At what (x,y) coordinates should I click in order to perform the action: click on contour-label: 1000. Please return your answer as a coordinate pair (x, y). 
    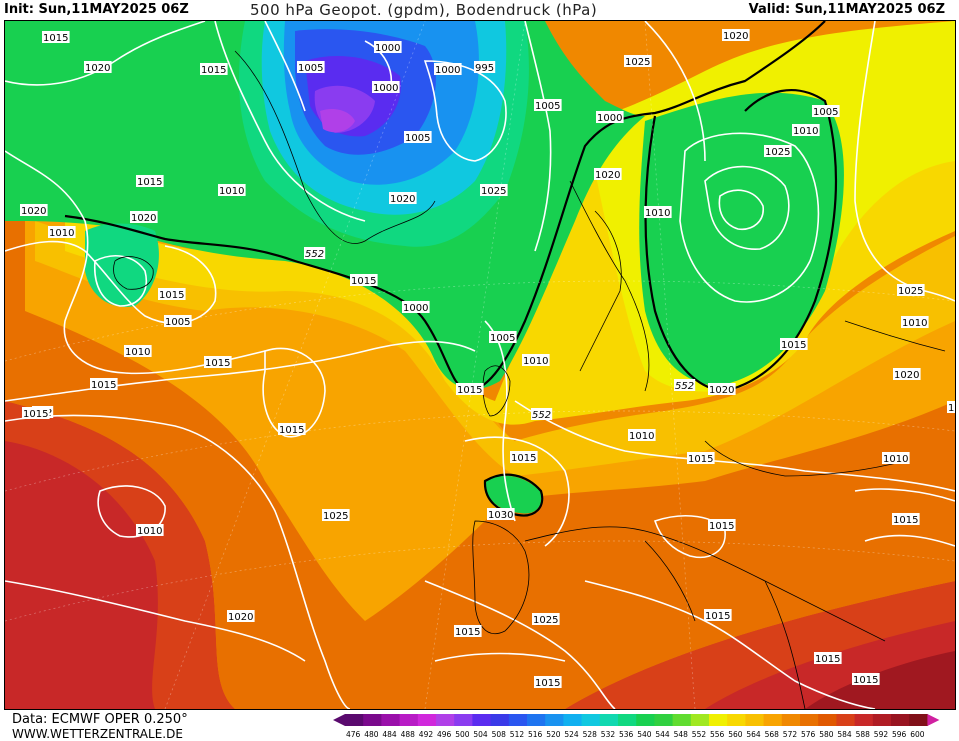
    Looking at the image, I should click on (385, 88).